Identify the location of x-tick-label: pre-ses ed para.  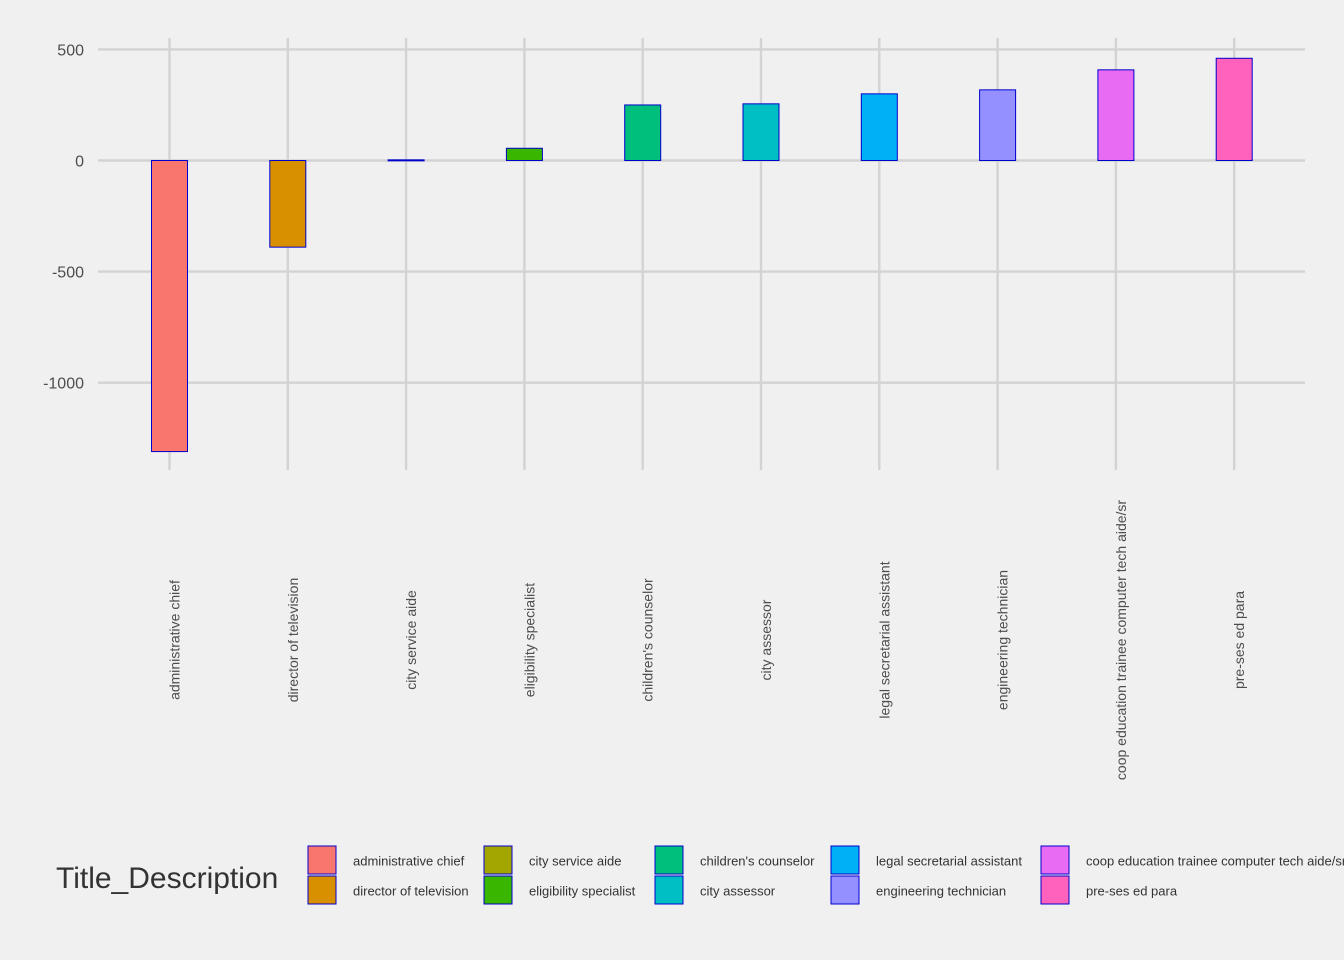
(1239, 640).